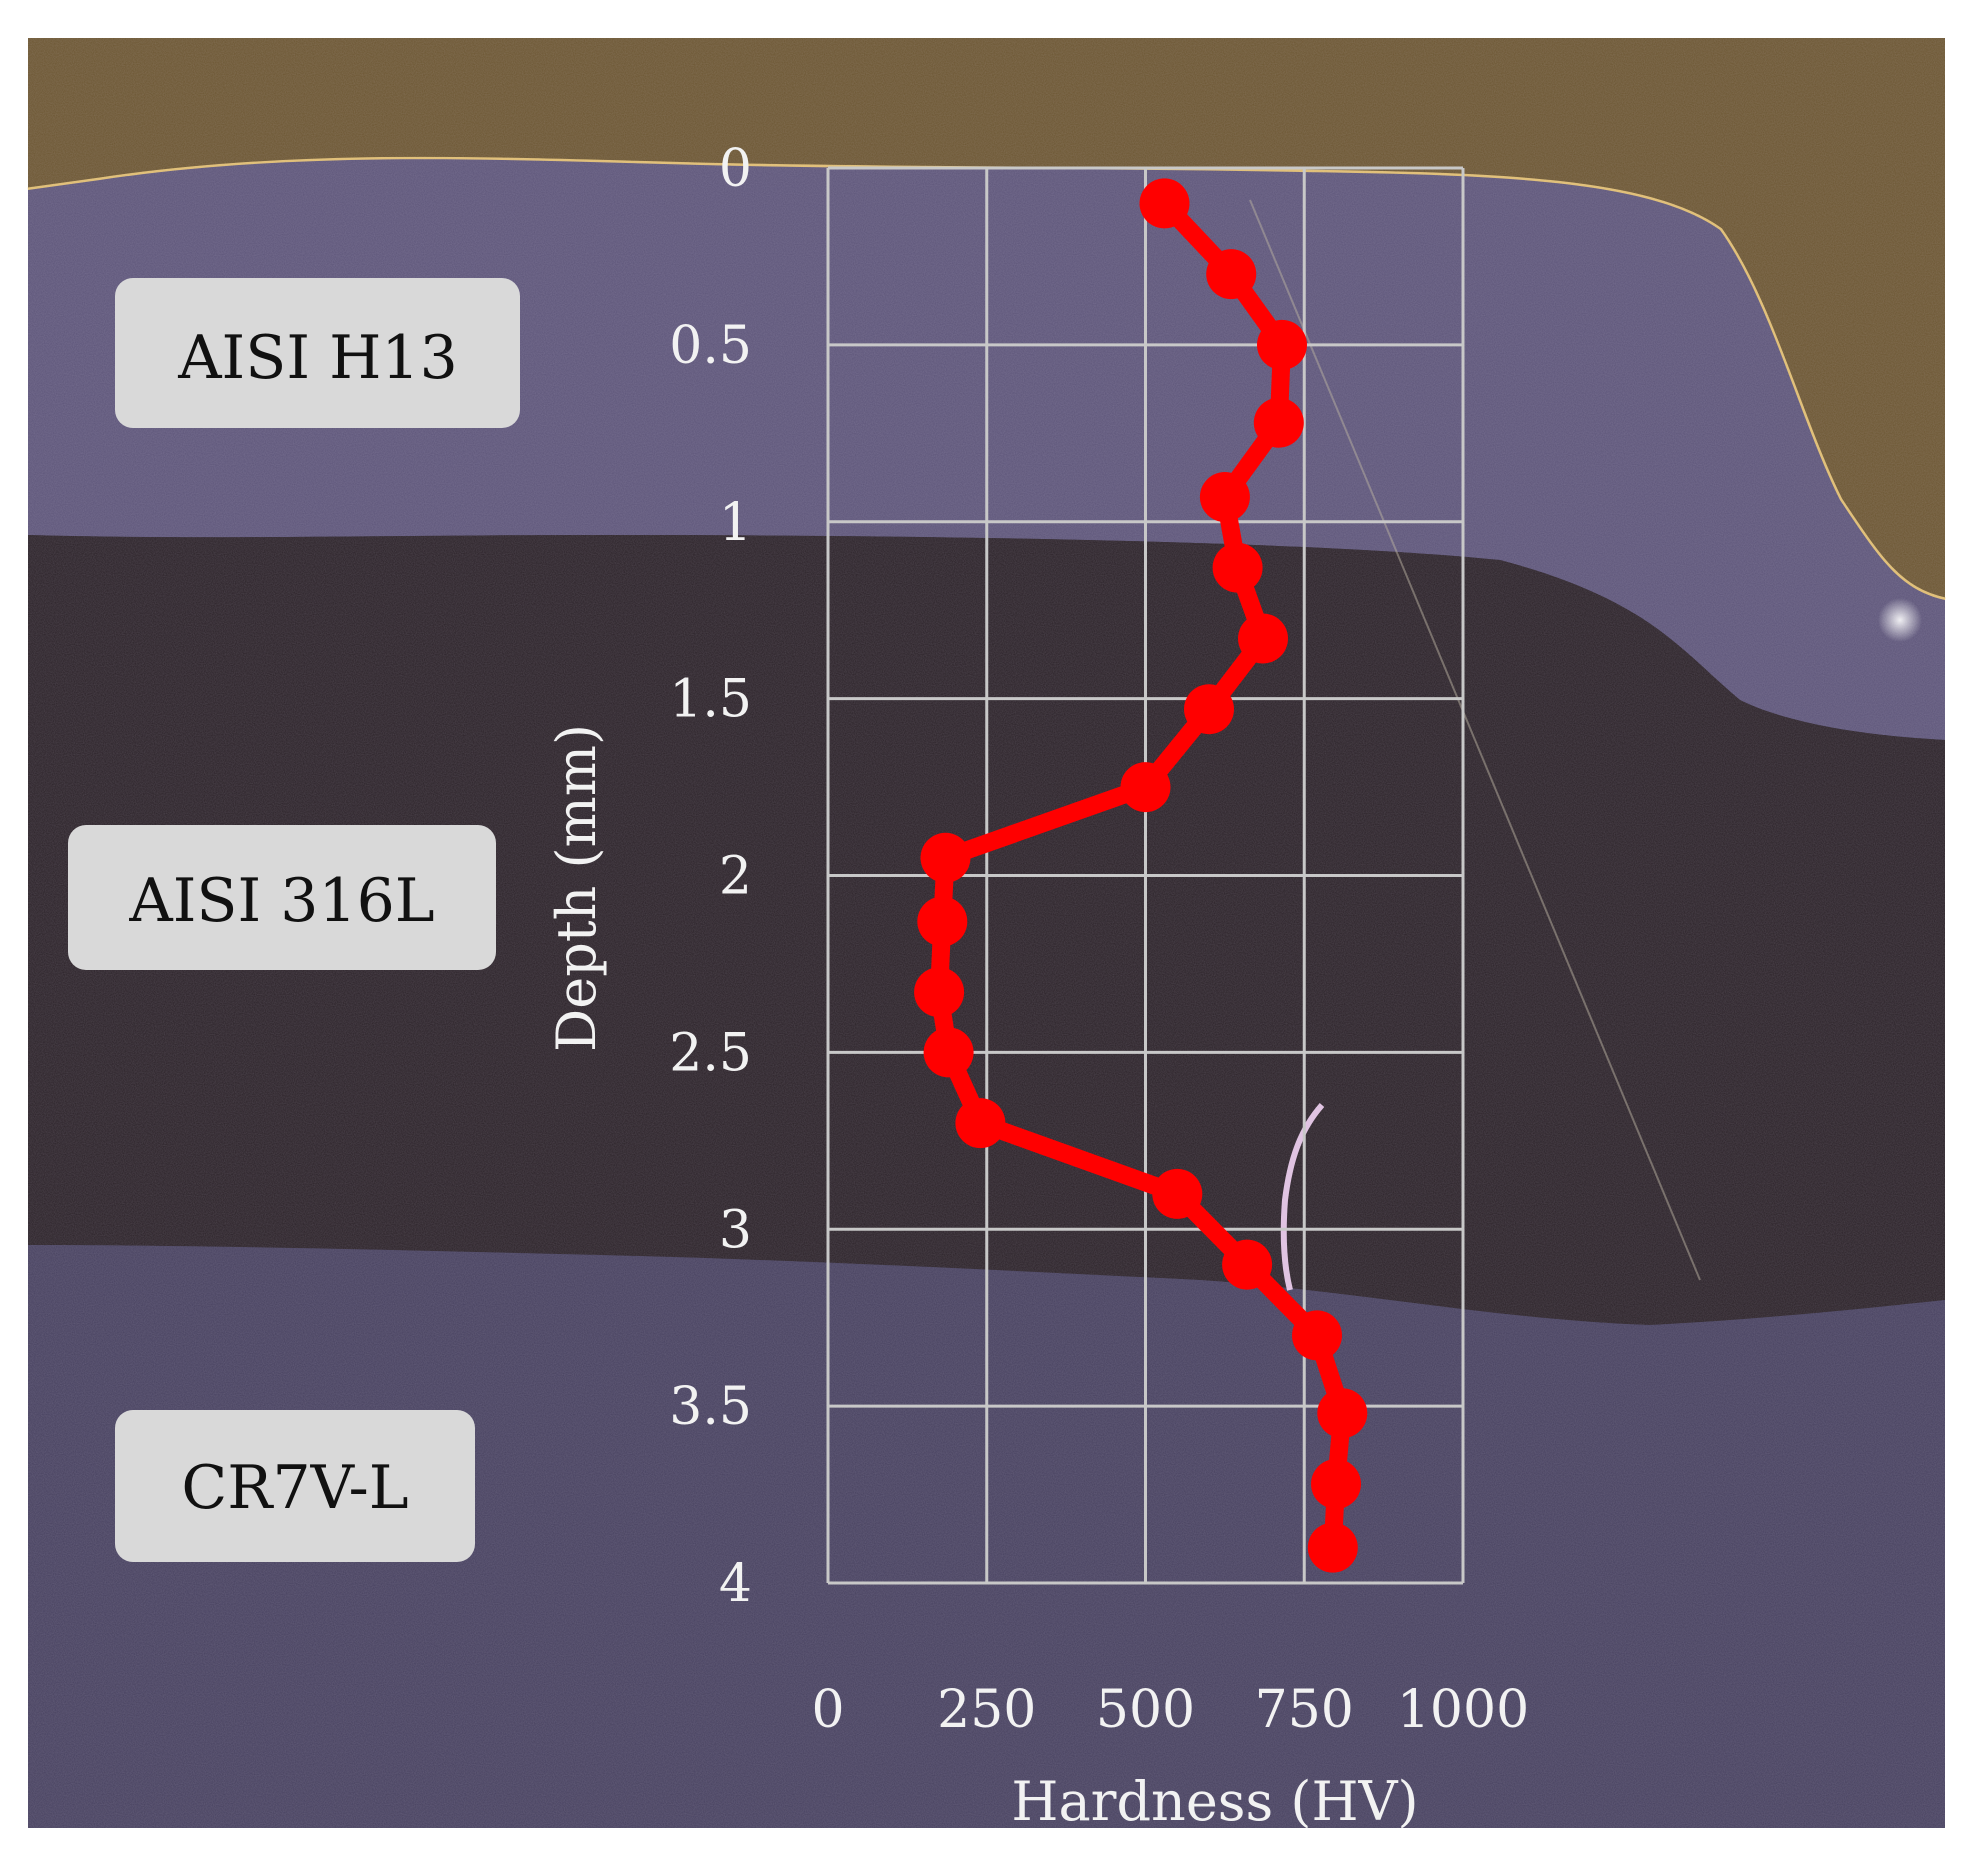 Image resolution: width=1977 pixels, height=1855 pixels. Describe the element at coordinates (1475, 740) in the screenshot. I see `scratch-line` at that location.